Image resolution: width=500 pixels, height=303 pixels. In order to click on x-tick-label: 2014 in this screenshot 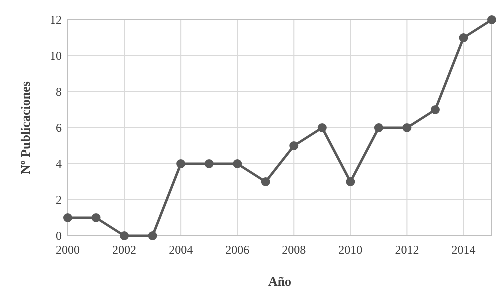, I will do `click(464, 250)`.